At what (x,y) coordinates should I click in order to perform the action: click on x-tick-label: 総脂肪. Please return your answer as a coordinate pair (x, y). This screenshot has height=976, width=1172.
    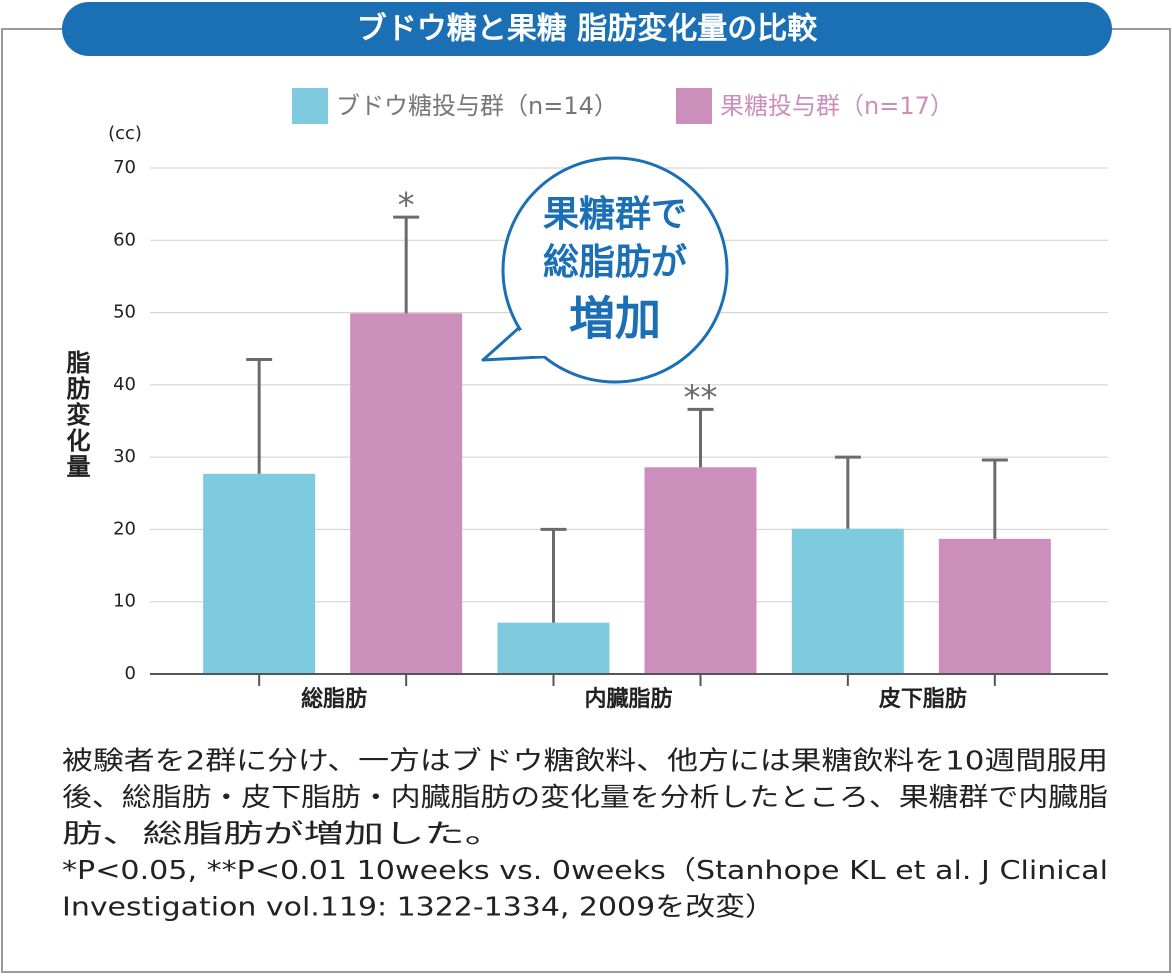
    Looking at the image, I should click on (334, 699).